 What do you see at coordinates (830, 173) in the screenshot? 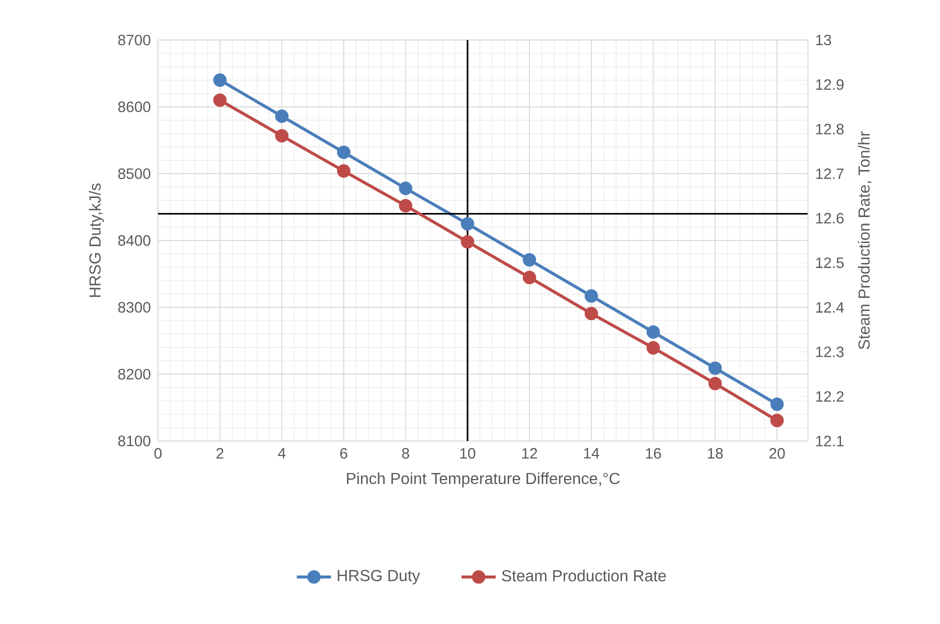
I see `y2-tick-label: 12.7` at bounding box center [830, 173].